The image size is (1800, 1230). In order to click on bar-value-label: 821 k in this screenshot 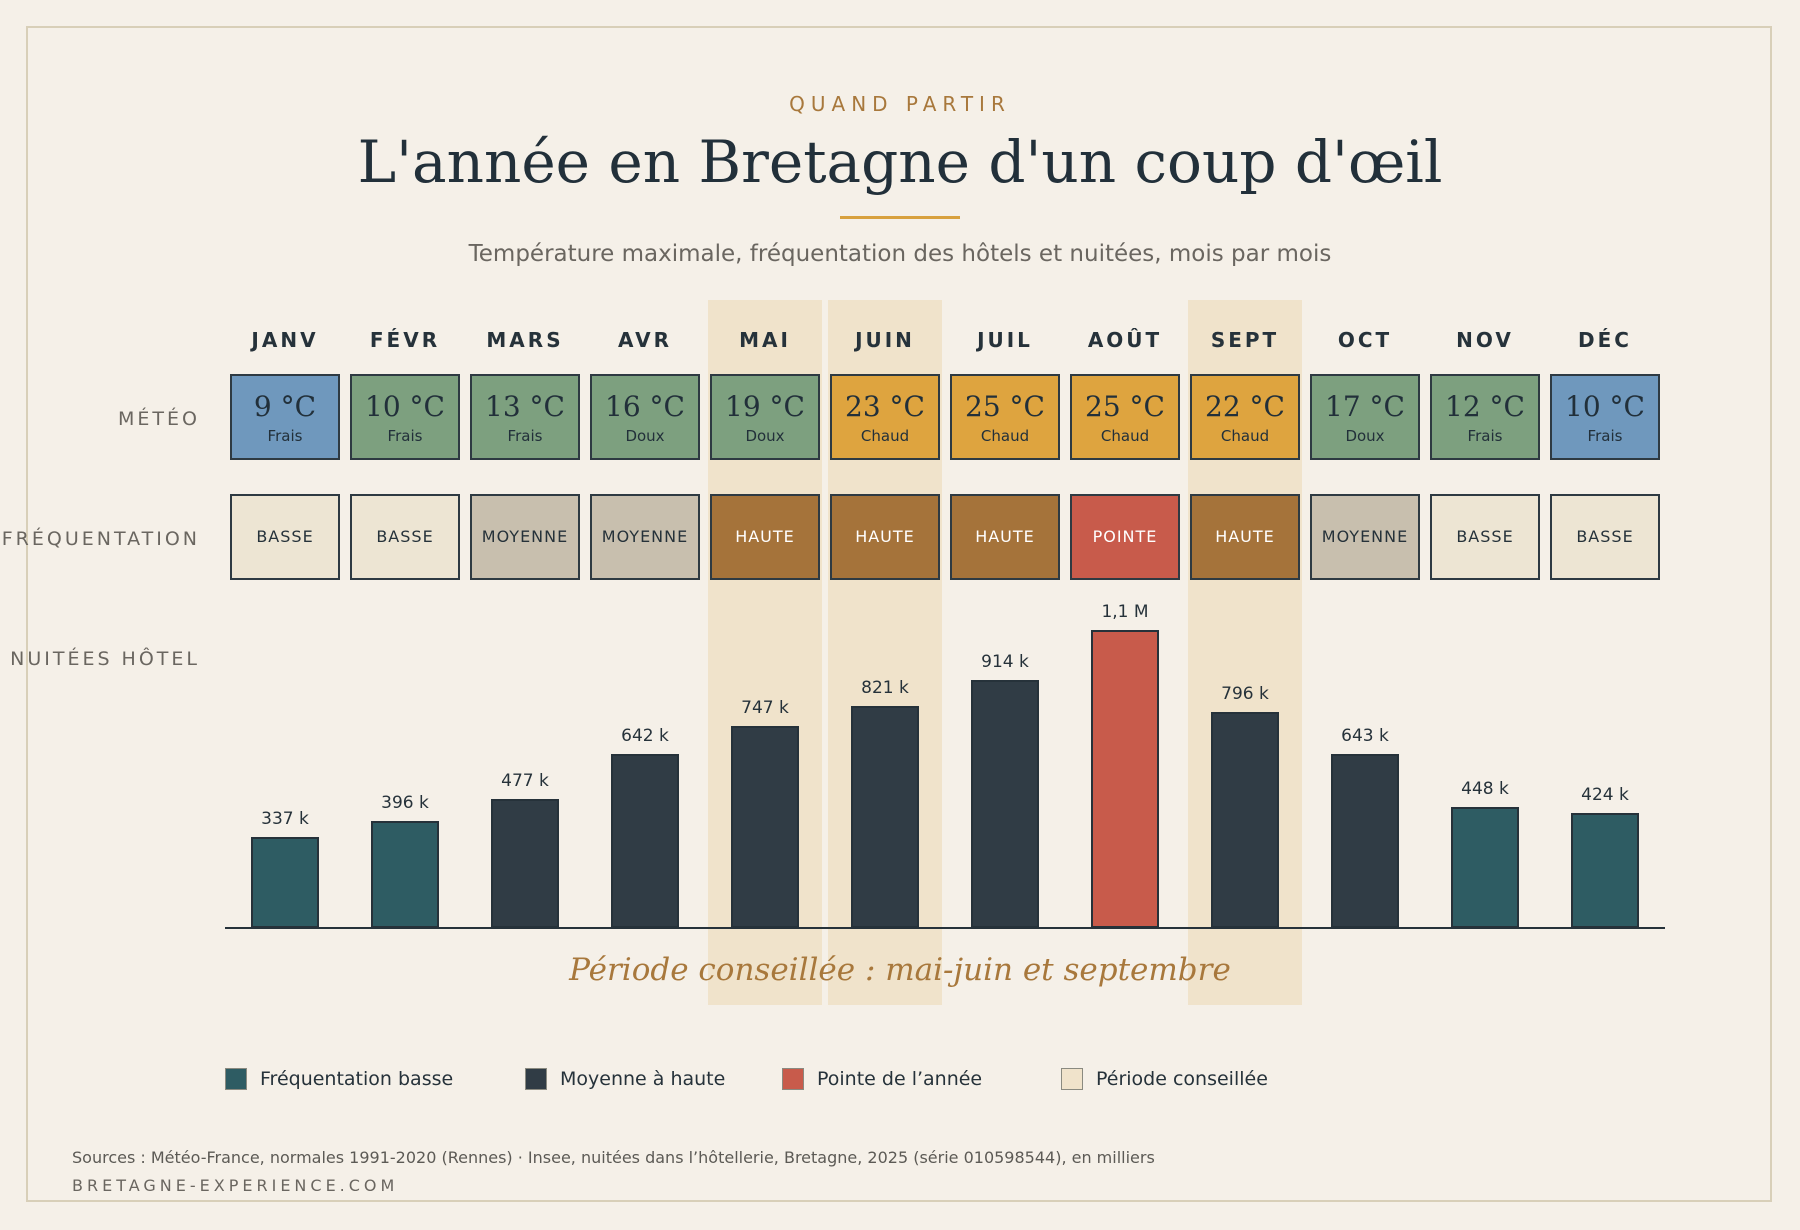, I will do `click(885, 688)`.